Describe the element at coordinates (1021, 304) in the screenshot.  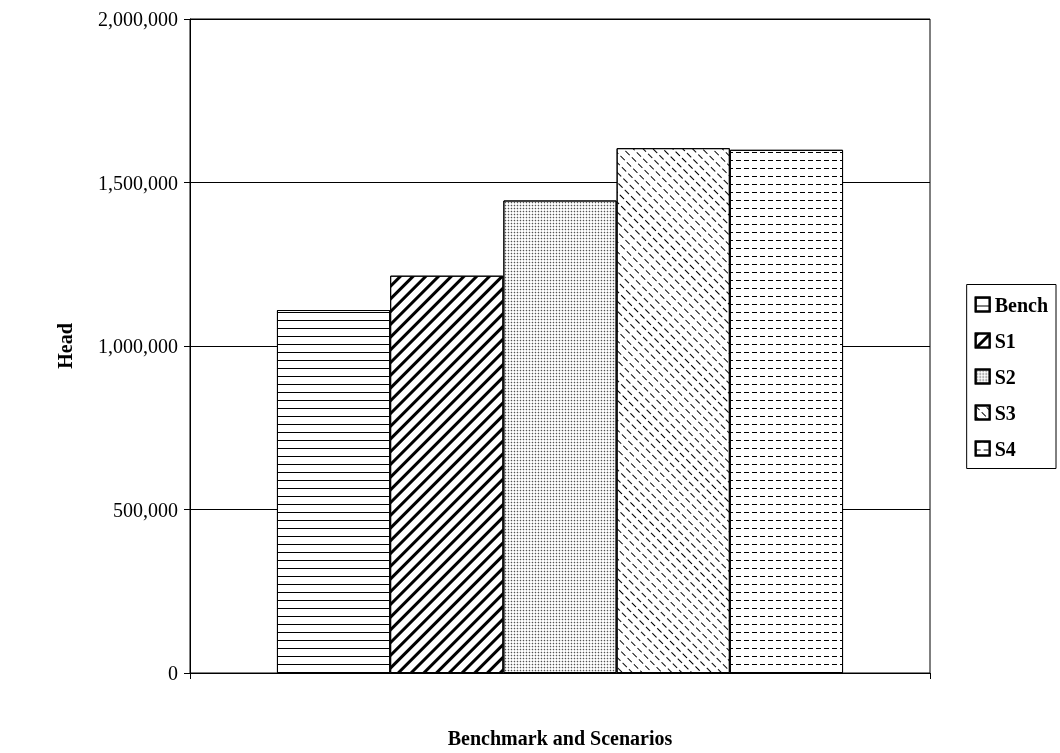
I see `legend-label: Bench` at that location.